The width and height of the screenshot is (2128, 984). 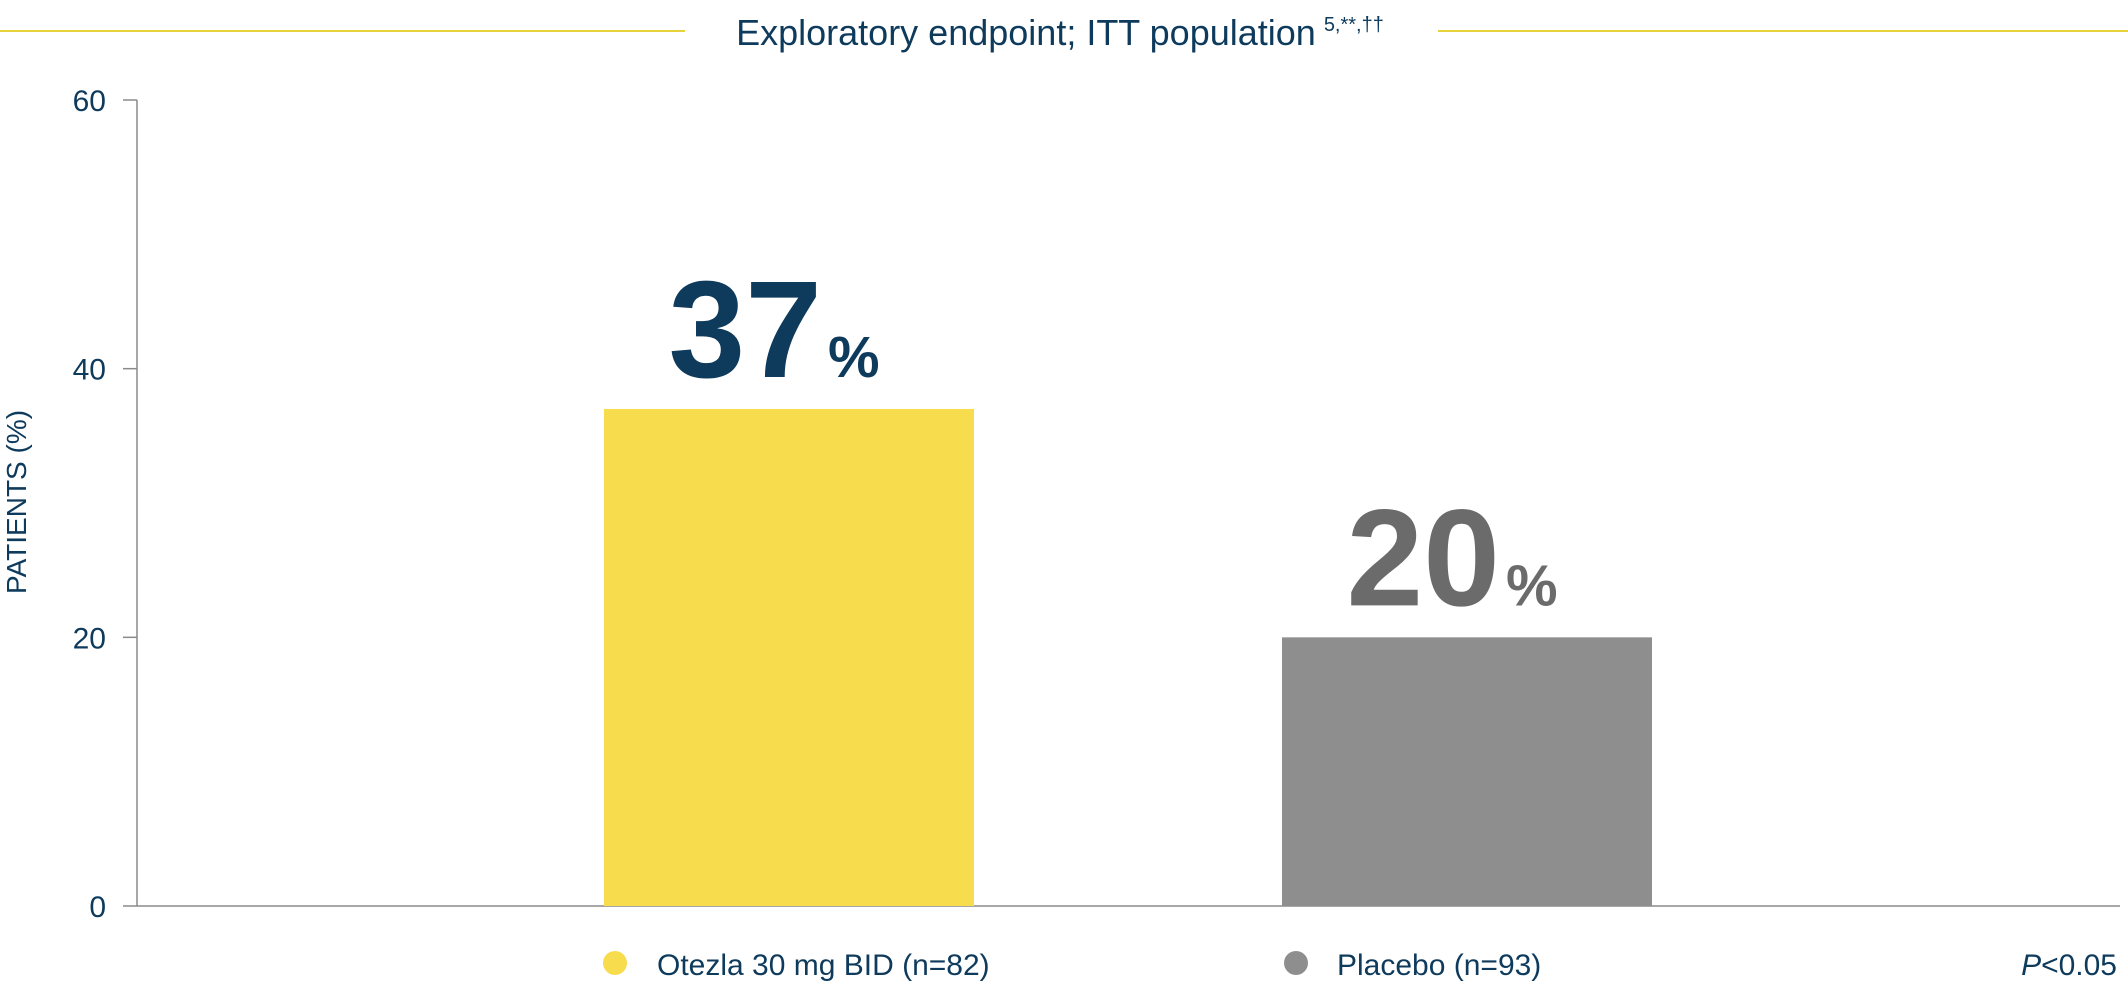 What do you see at coordinates (1296, 963) in the screenshot?
I see `legend-swatch-placebo` at bounding box center [1296, 963].